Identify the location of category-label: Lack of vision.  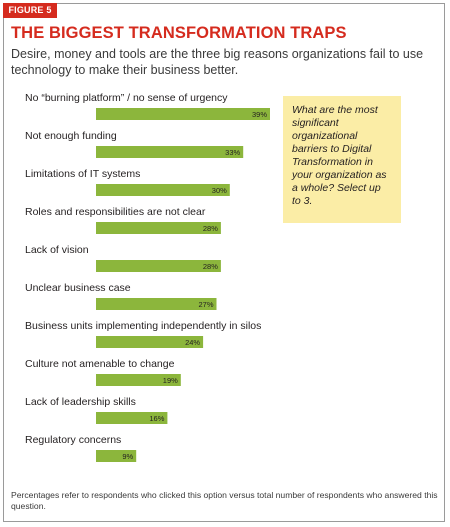
(57, 250).